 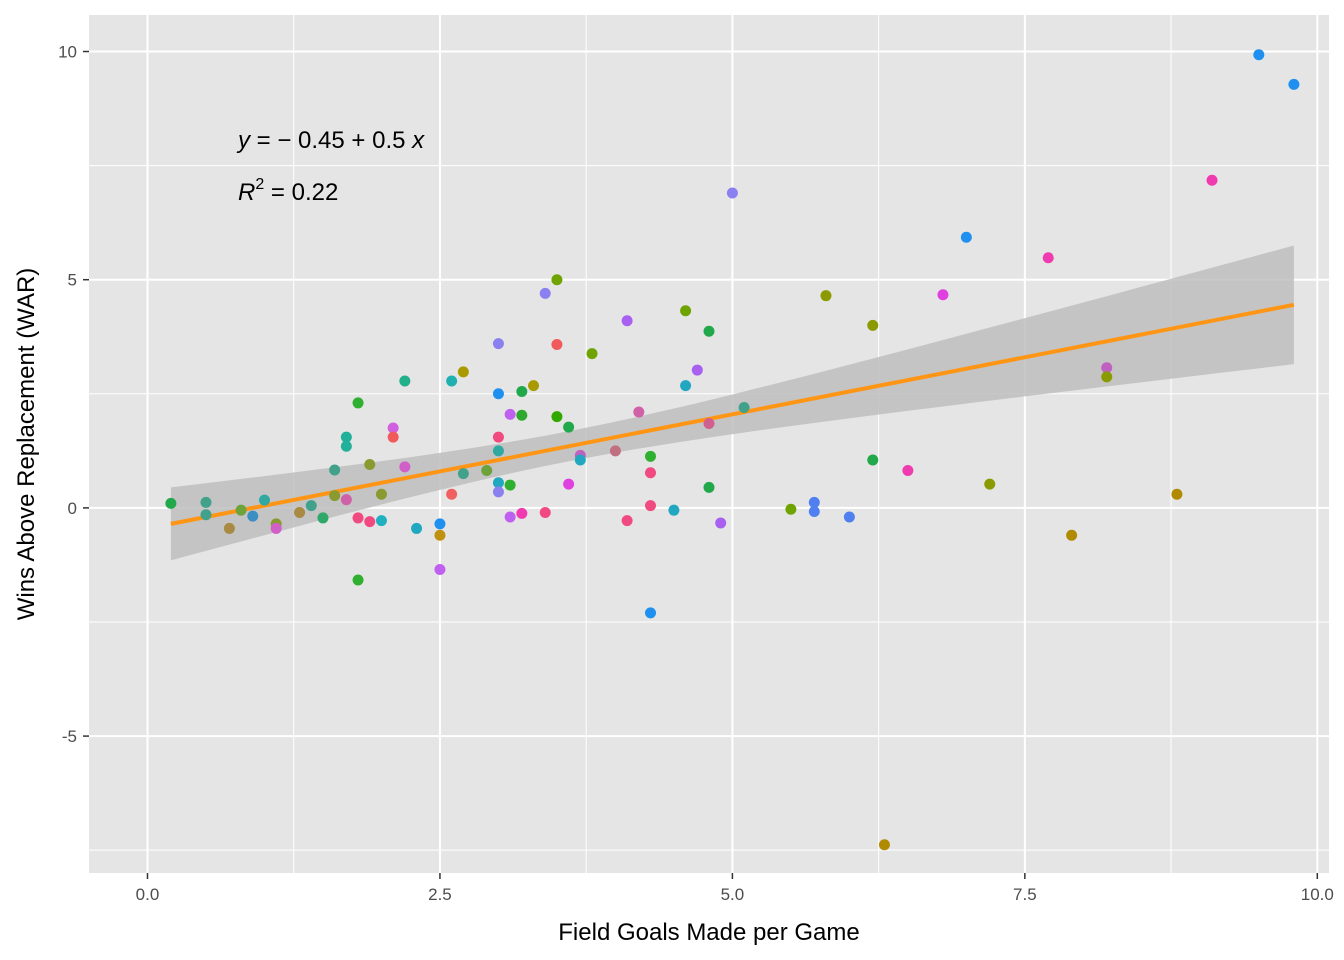 What do you see at coordinates (733, 894) in the screenshot?
I see `x-tick-label: 5.0` at bounding box center [733, 894].